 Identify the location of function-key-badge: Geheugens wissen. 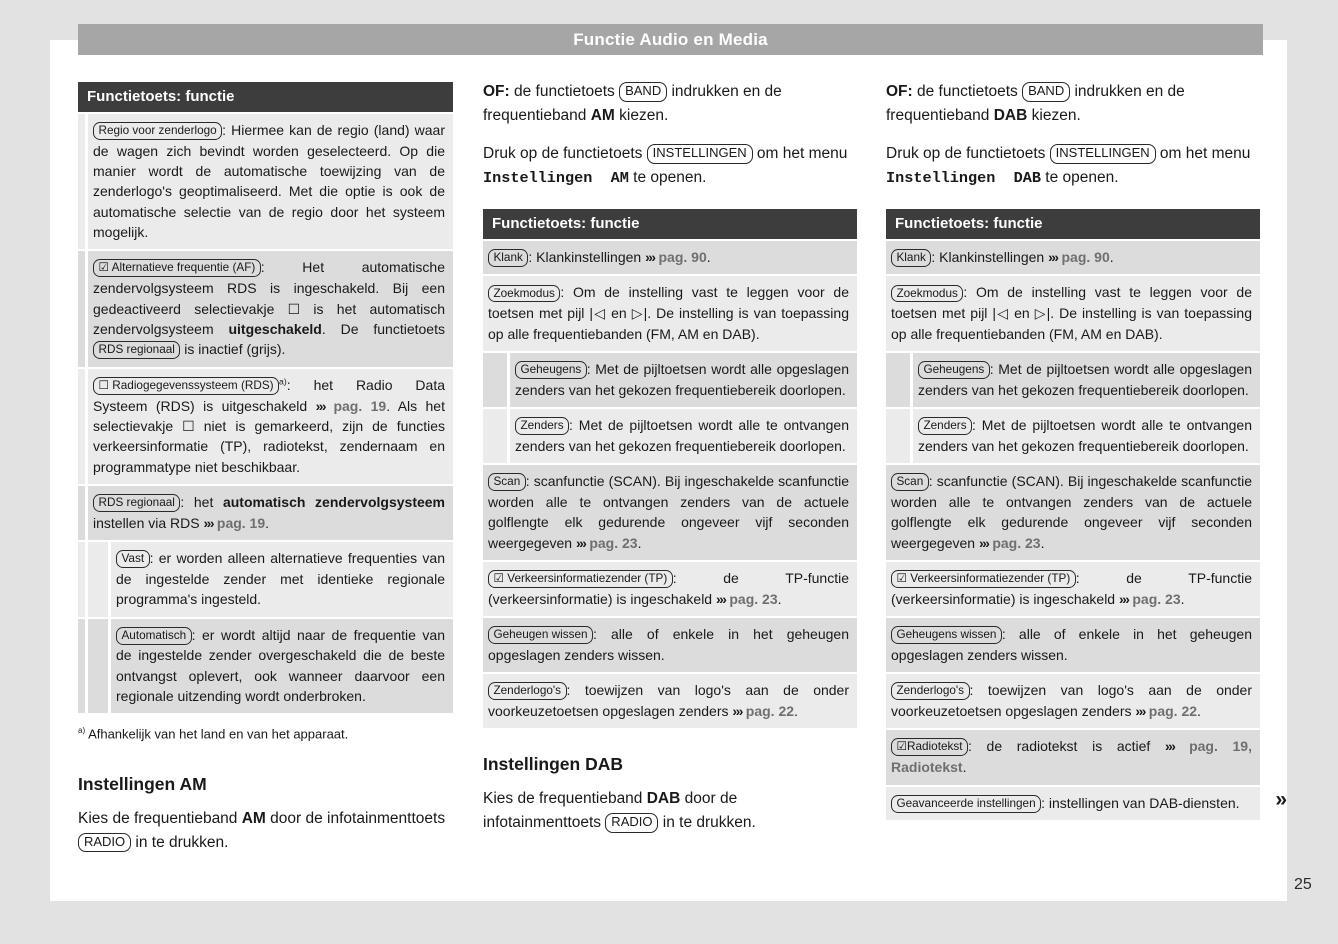
(946, 635).